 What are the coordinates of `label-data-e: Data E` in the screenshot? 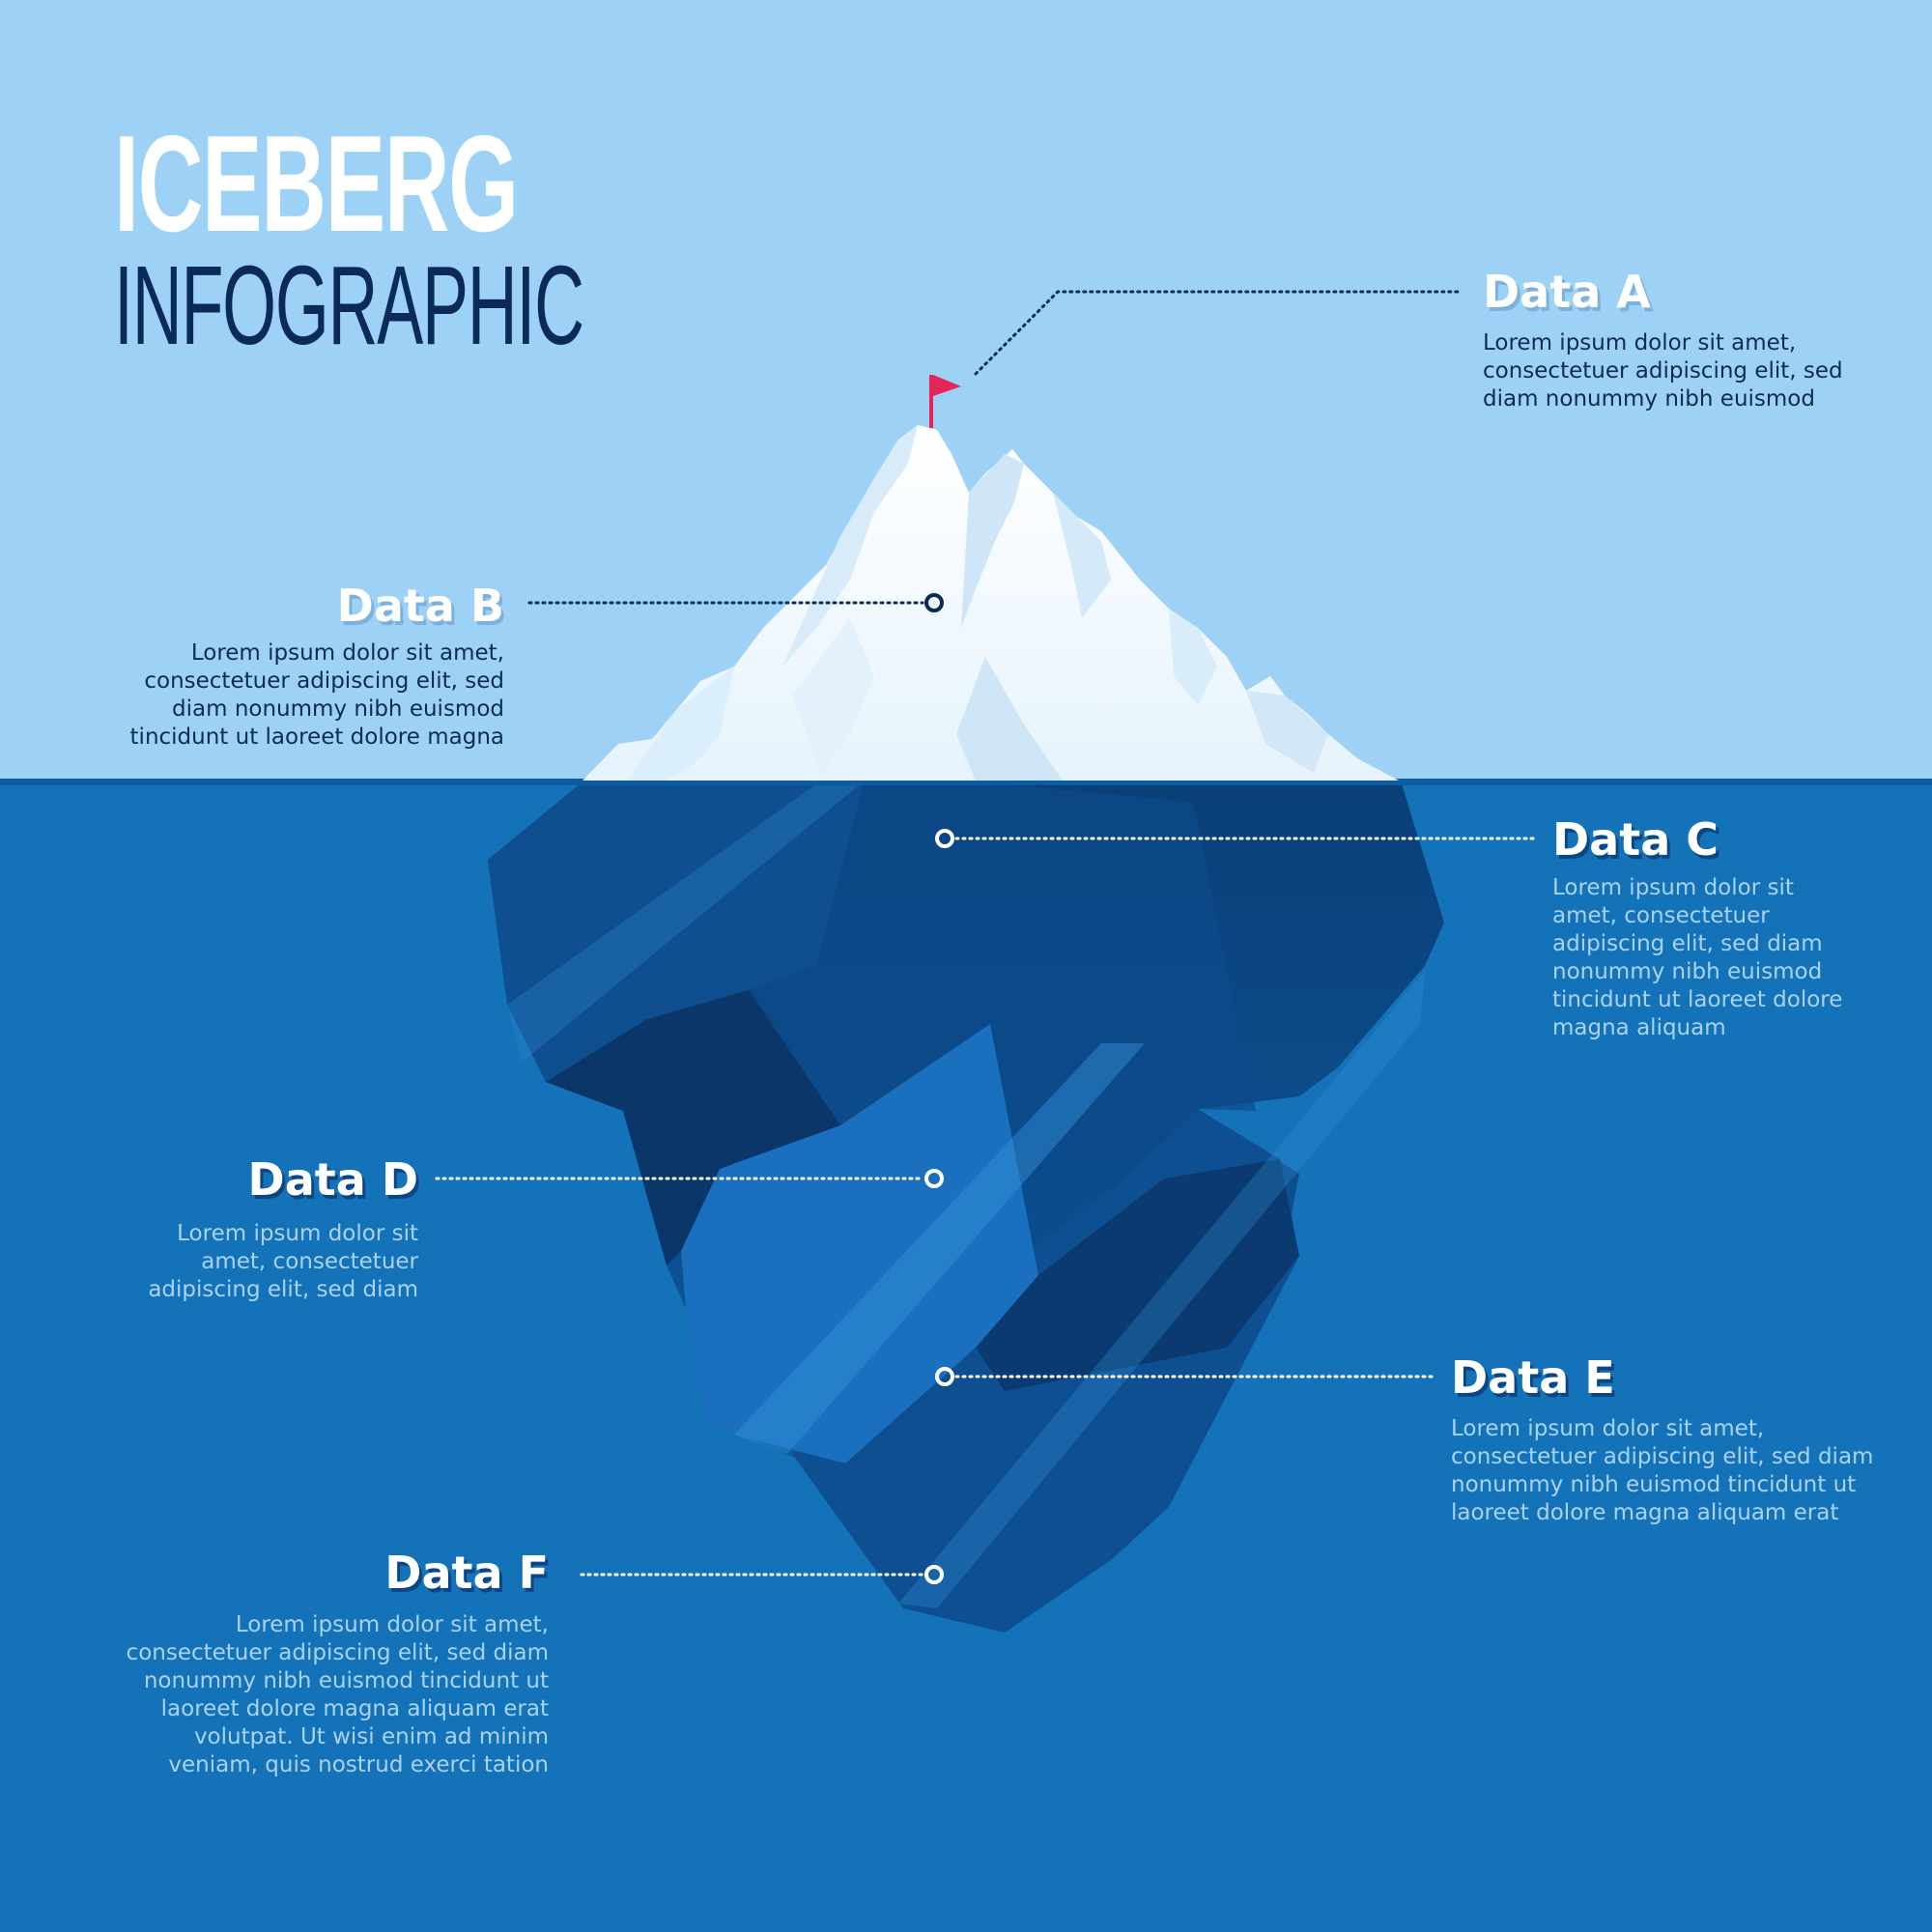 It's located at (1533, 1377).